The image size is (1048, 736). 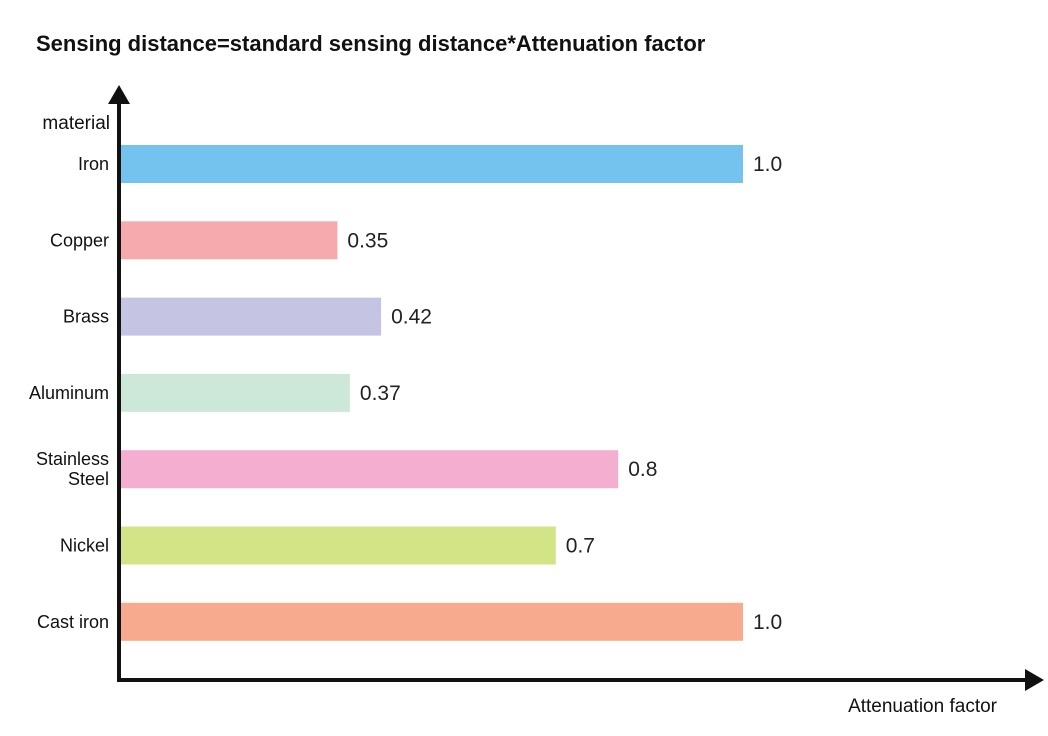 What do you see at coordinates (580, 546) in the screenshot?
I see `value-label-5: 0.7` at bounding box center [580, 546].